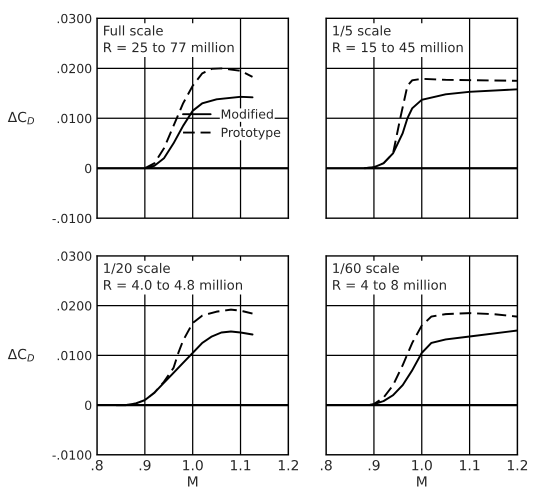 This screenshot has width=539, height=496. Describe the element at coordinates (133, 30) in the screenshot. I see `annotation: Full scale` at that location.